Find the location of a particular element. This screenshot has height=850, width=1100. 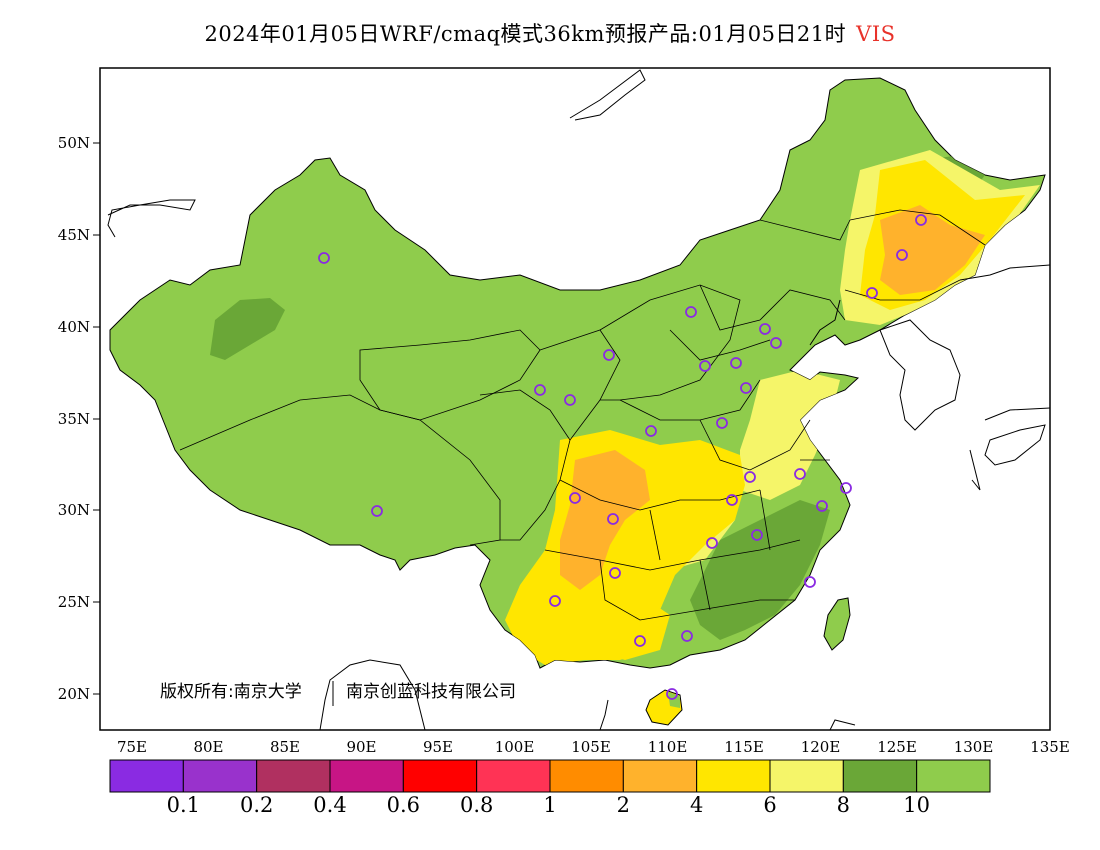

lon-label: 120E is located at coordinates (821, 747).